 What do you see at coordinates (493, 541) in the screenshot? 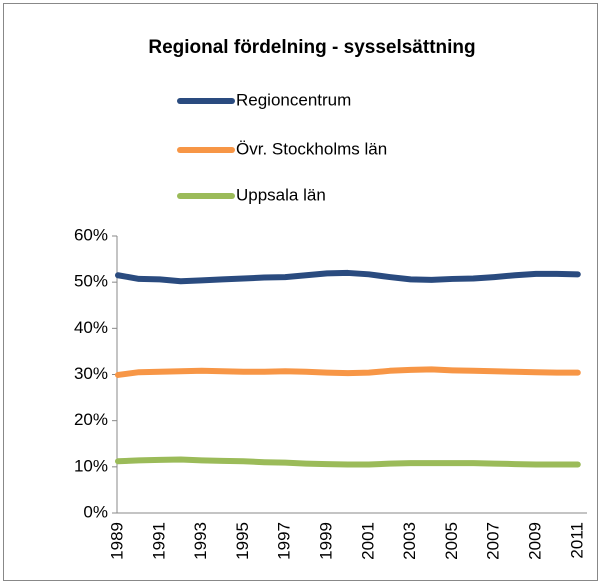
I see `x-tick-label: 2007` at bounding box center [493, 541].